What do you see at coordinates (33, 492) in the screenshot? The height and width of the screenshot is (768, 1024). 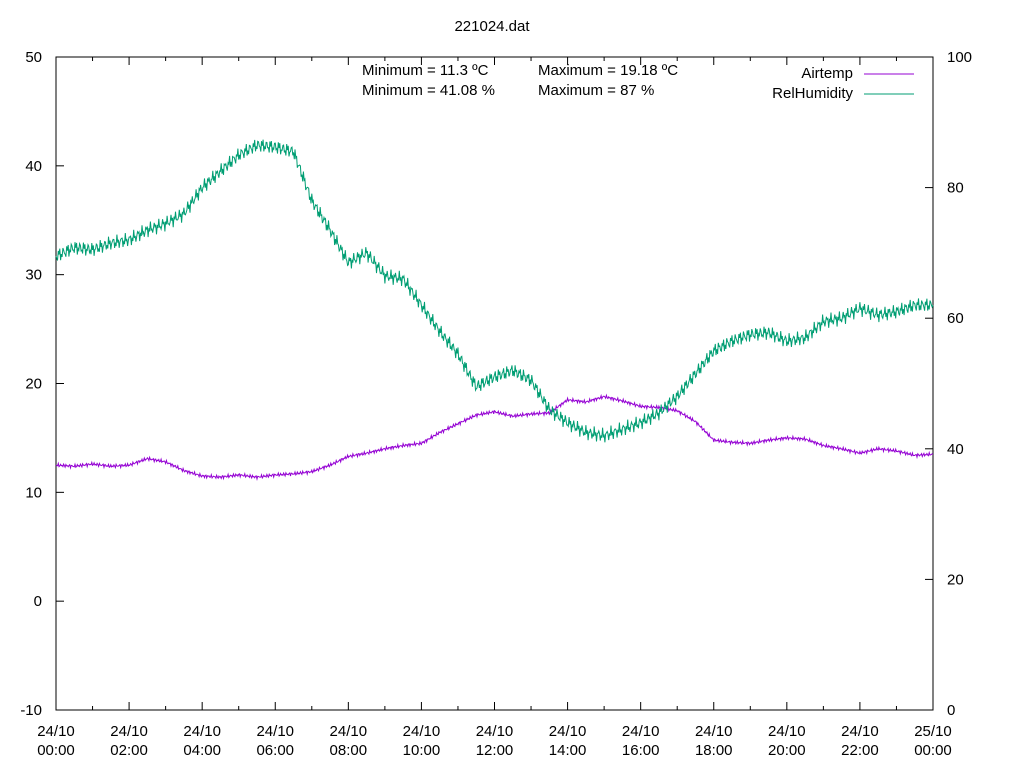 I see `left-tick-label: 10` at bounding box center [33, 492].